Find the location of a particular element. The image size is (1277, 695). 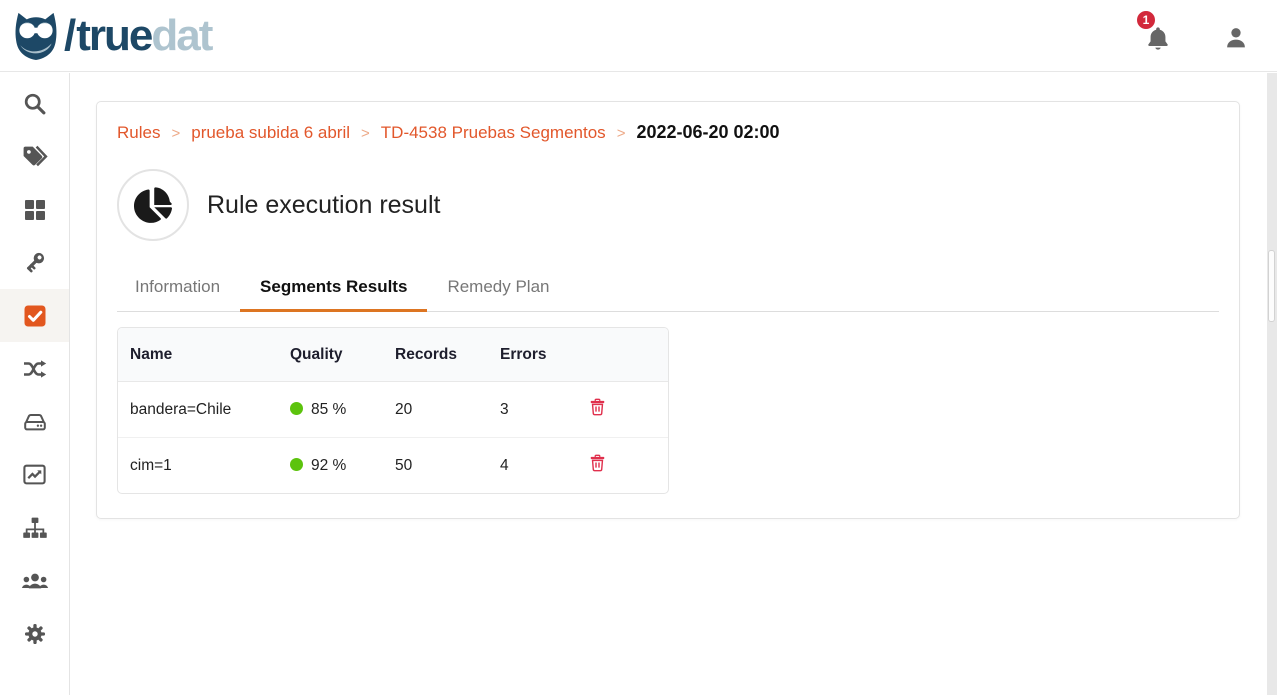

sidebar-item-quality is located at coordinates (34, 315).